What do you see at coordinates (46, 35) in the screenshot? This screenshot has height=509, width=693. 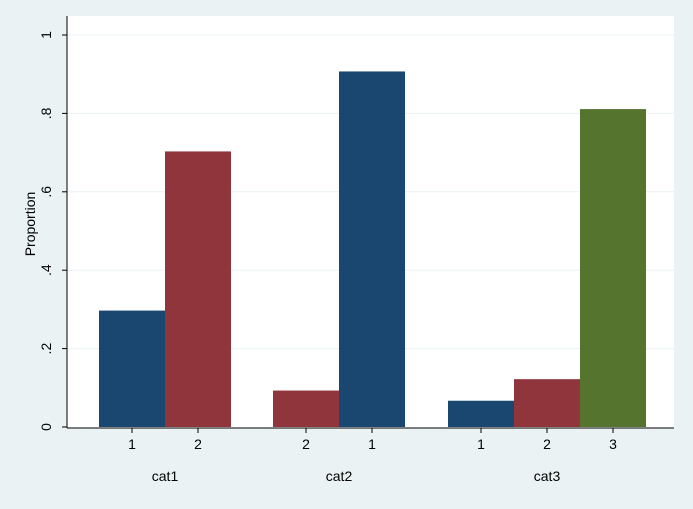 I see `y-tick-label: 1` at bounding box center [46, 35].